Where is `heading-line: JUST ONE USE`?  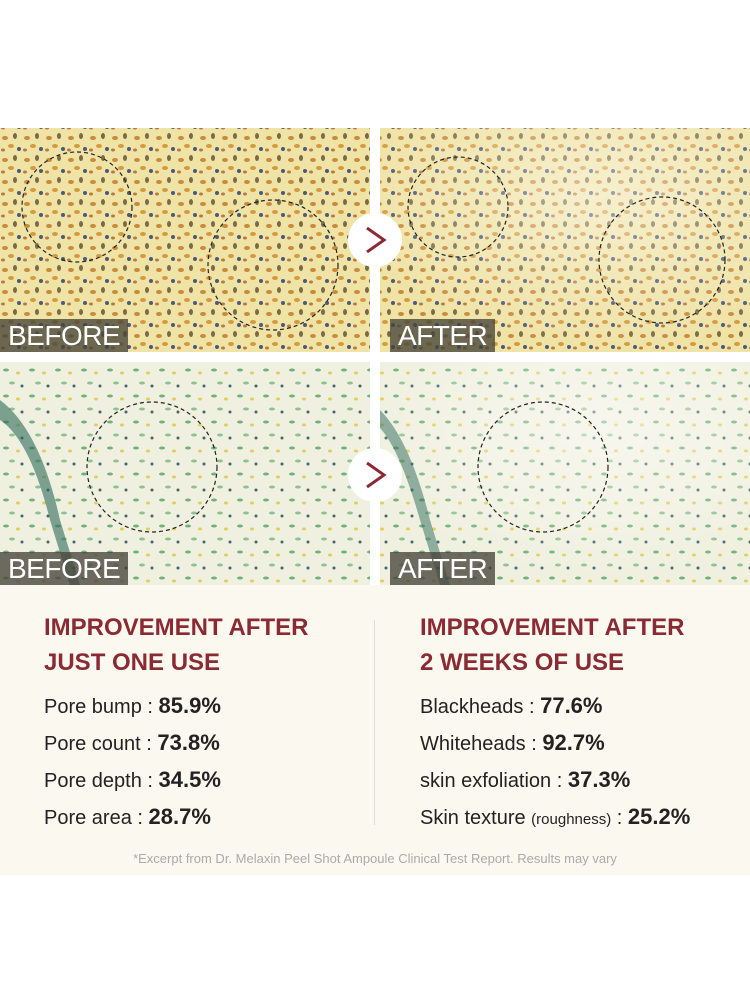 heading-line: JUST ONE USE is located at coordinates (132, 662).